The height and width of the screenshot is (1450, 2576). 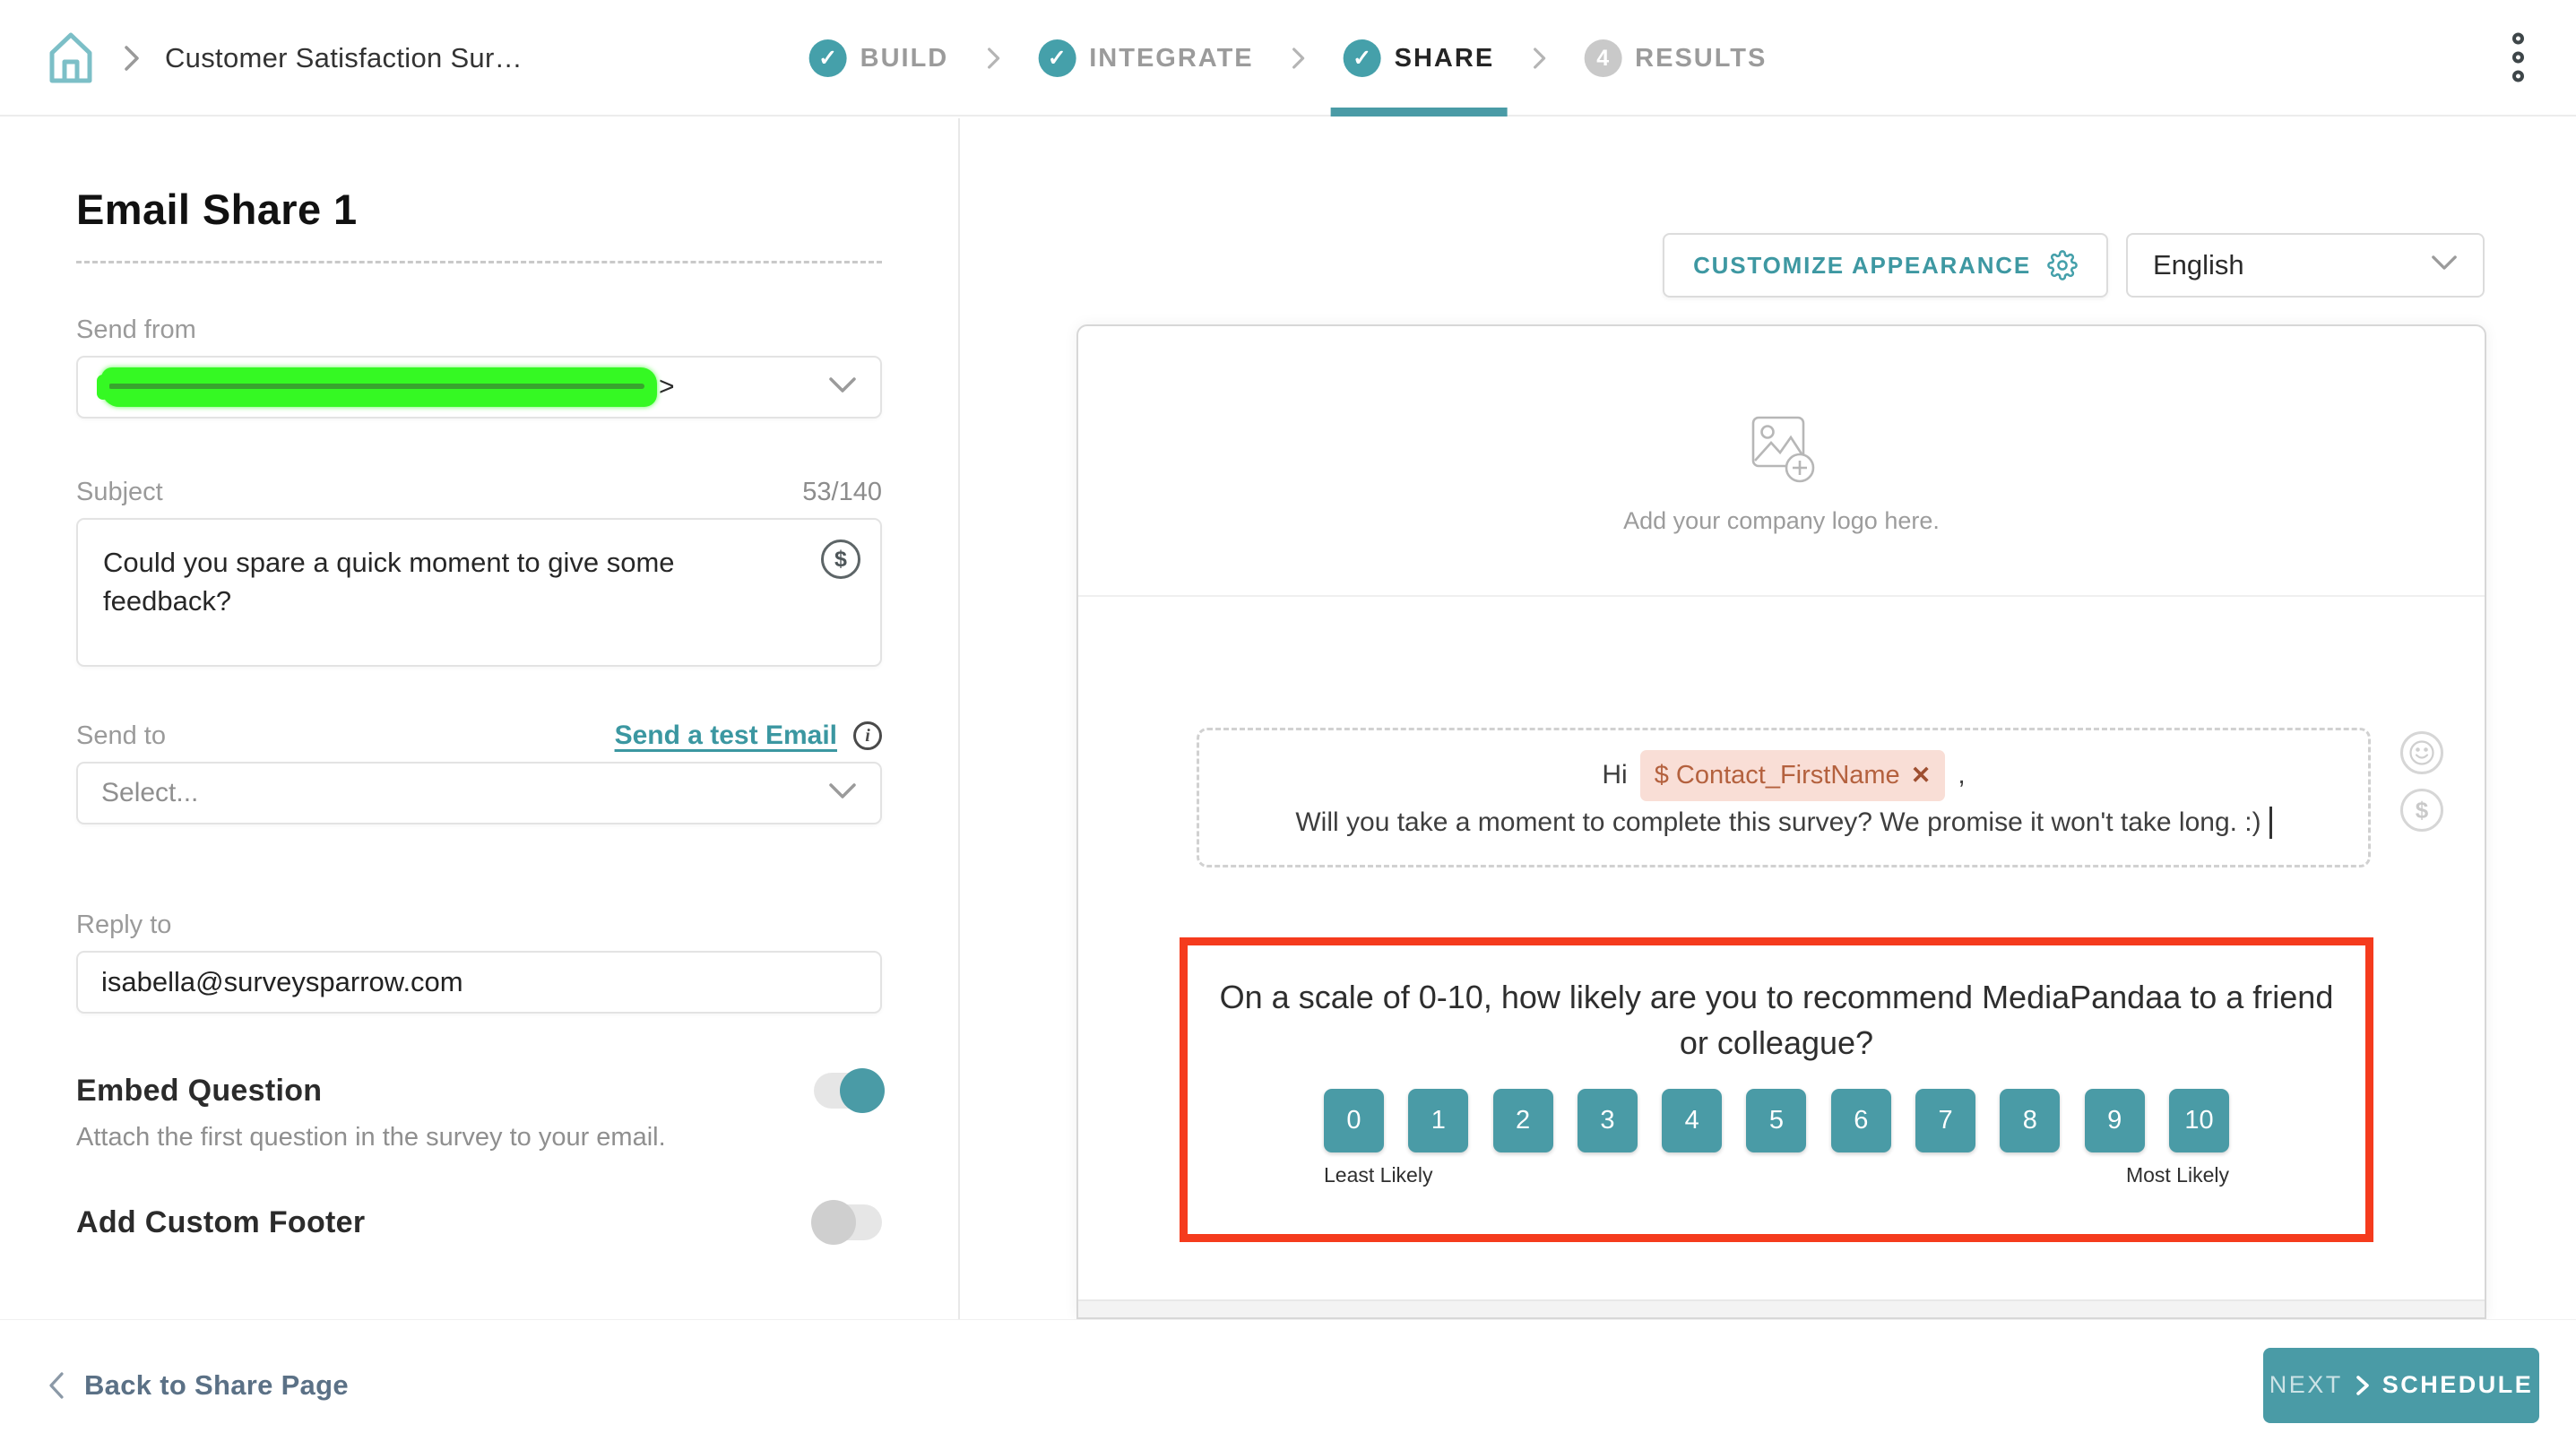 I want to click on send-from-label: Send from, so click(x=136, y=329).